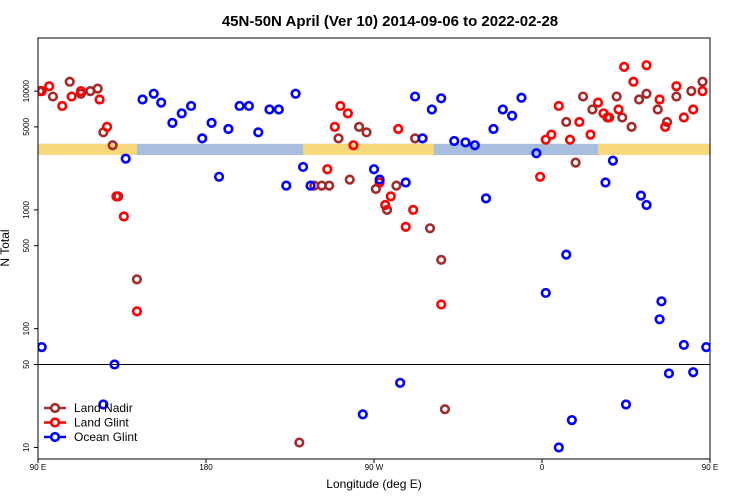 This screenshot has width=750, height=500. What do you see at coordinates (55, 422) in the screenshot?
I see `legend-marker-land-glint` at bounding box center [55, 422].